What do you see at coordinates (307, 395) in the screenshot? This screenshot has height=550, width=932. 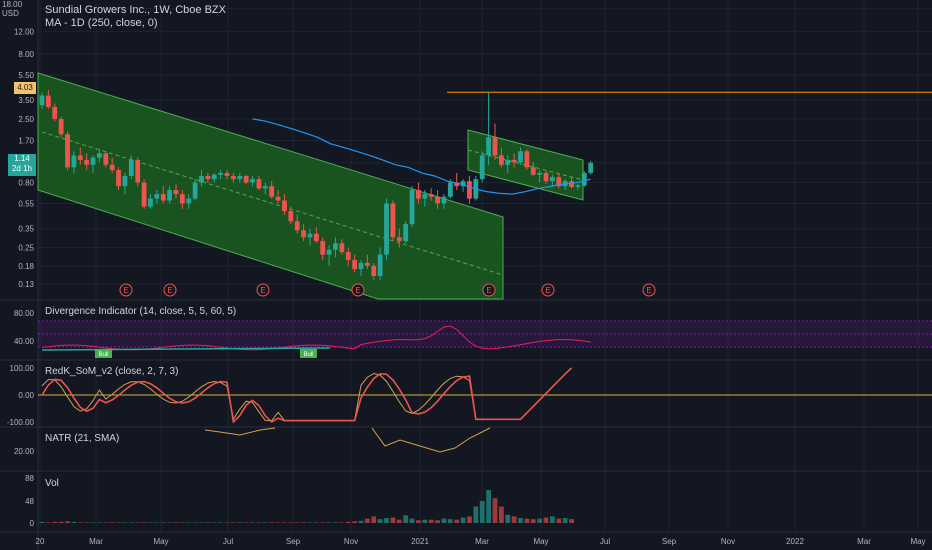 I see `som-main-line` at bounding box center [307, 395].